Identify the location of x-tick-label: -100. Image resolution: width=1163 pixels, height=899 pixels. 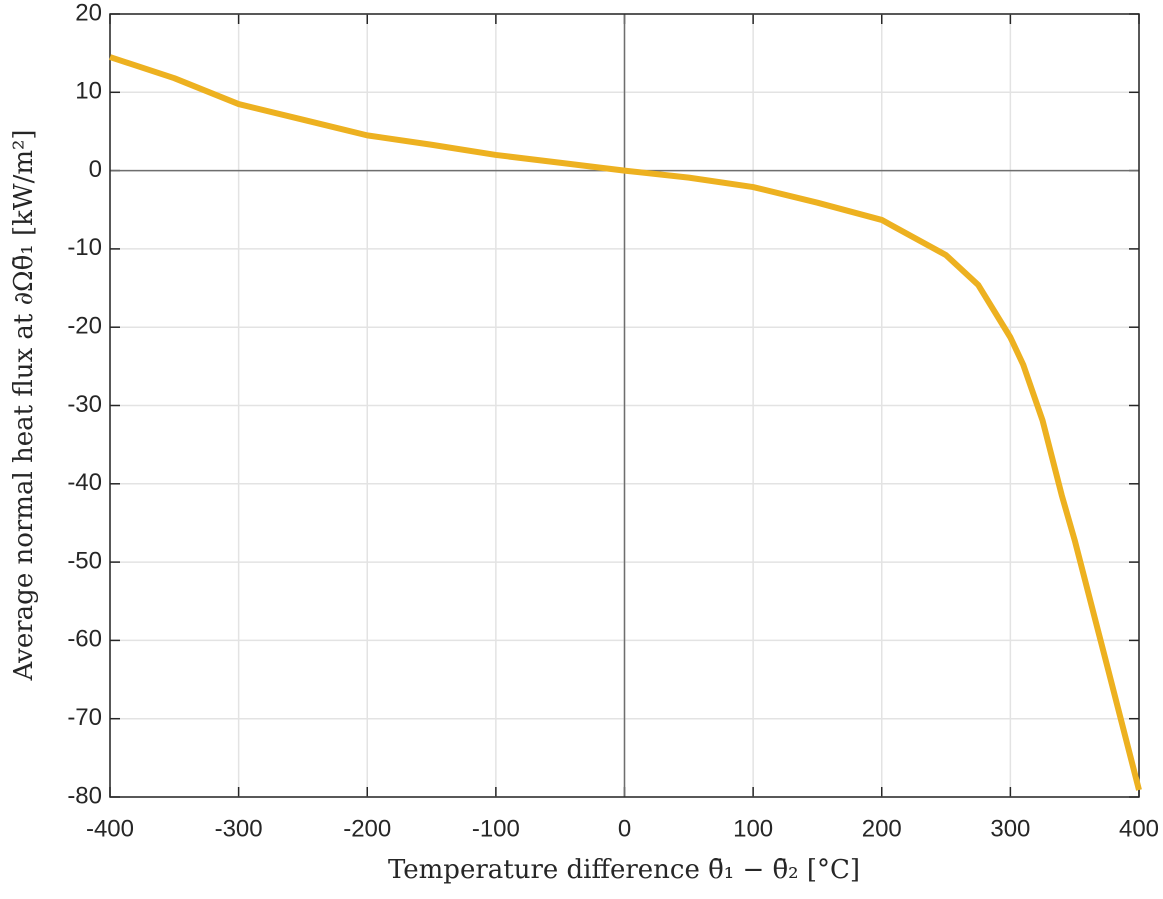
(496, 828).